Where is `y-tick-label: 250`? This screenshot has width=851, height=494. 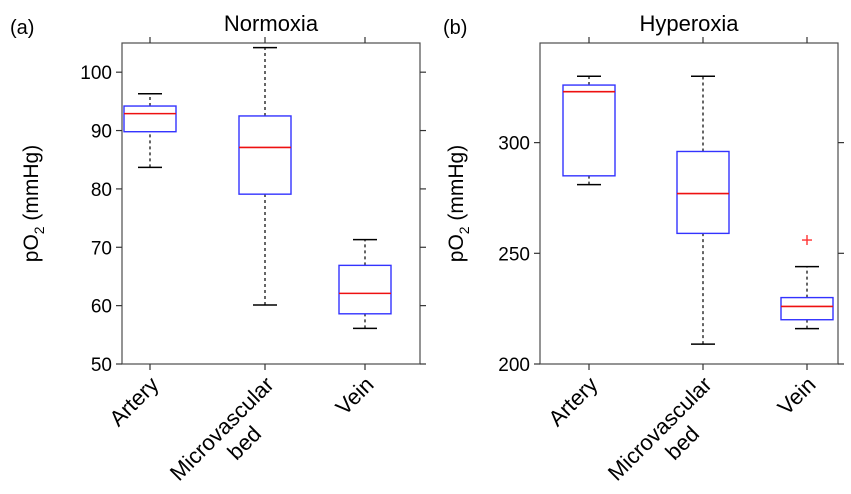
y-tick-label: 250 is located at coordinates (514, 254).